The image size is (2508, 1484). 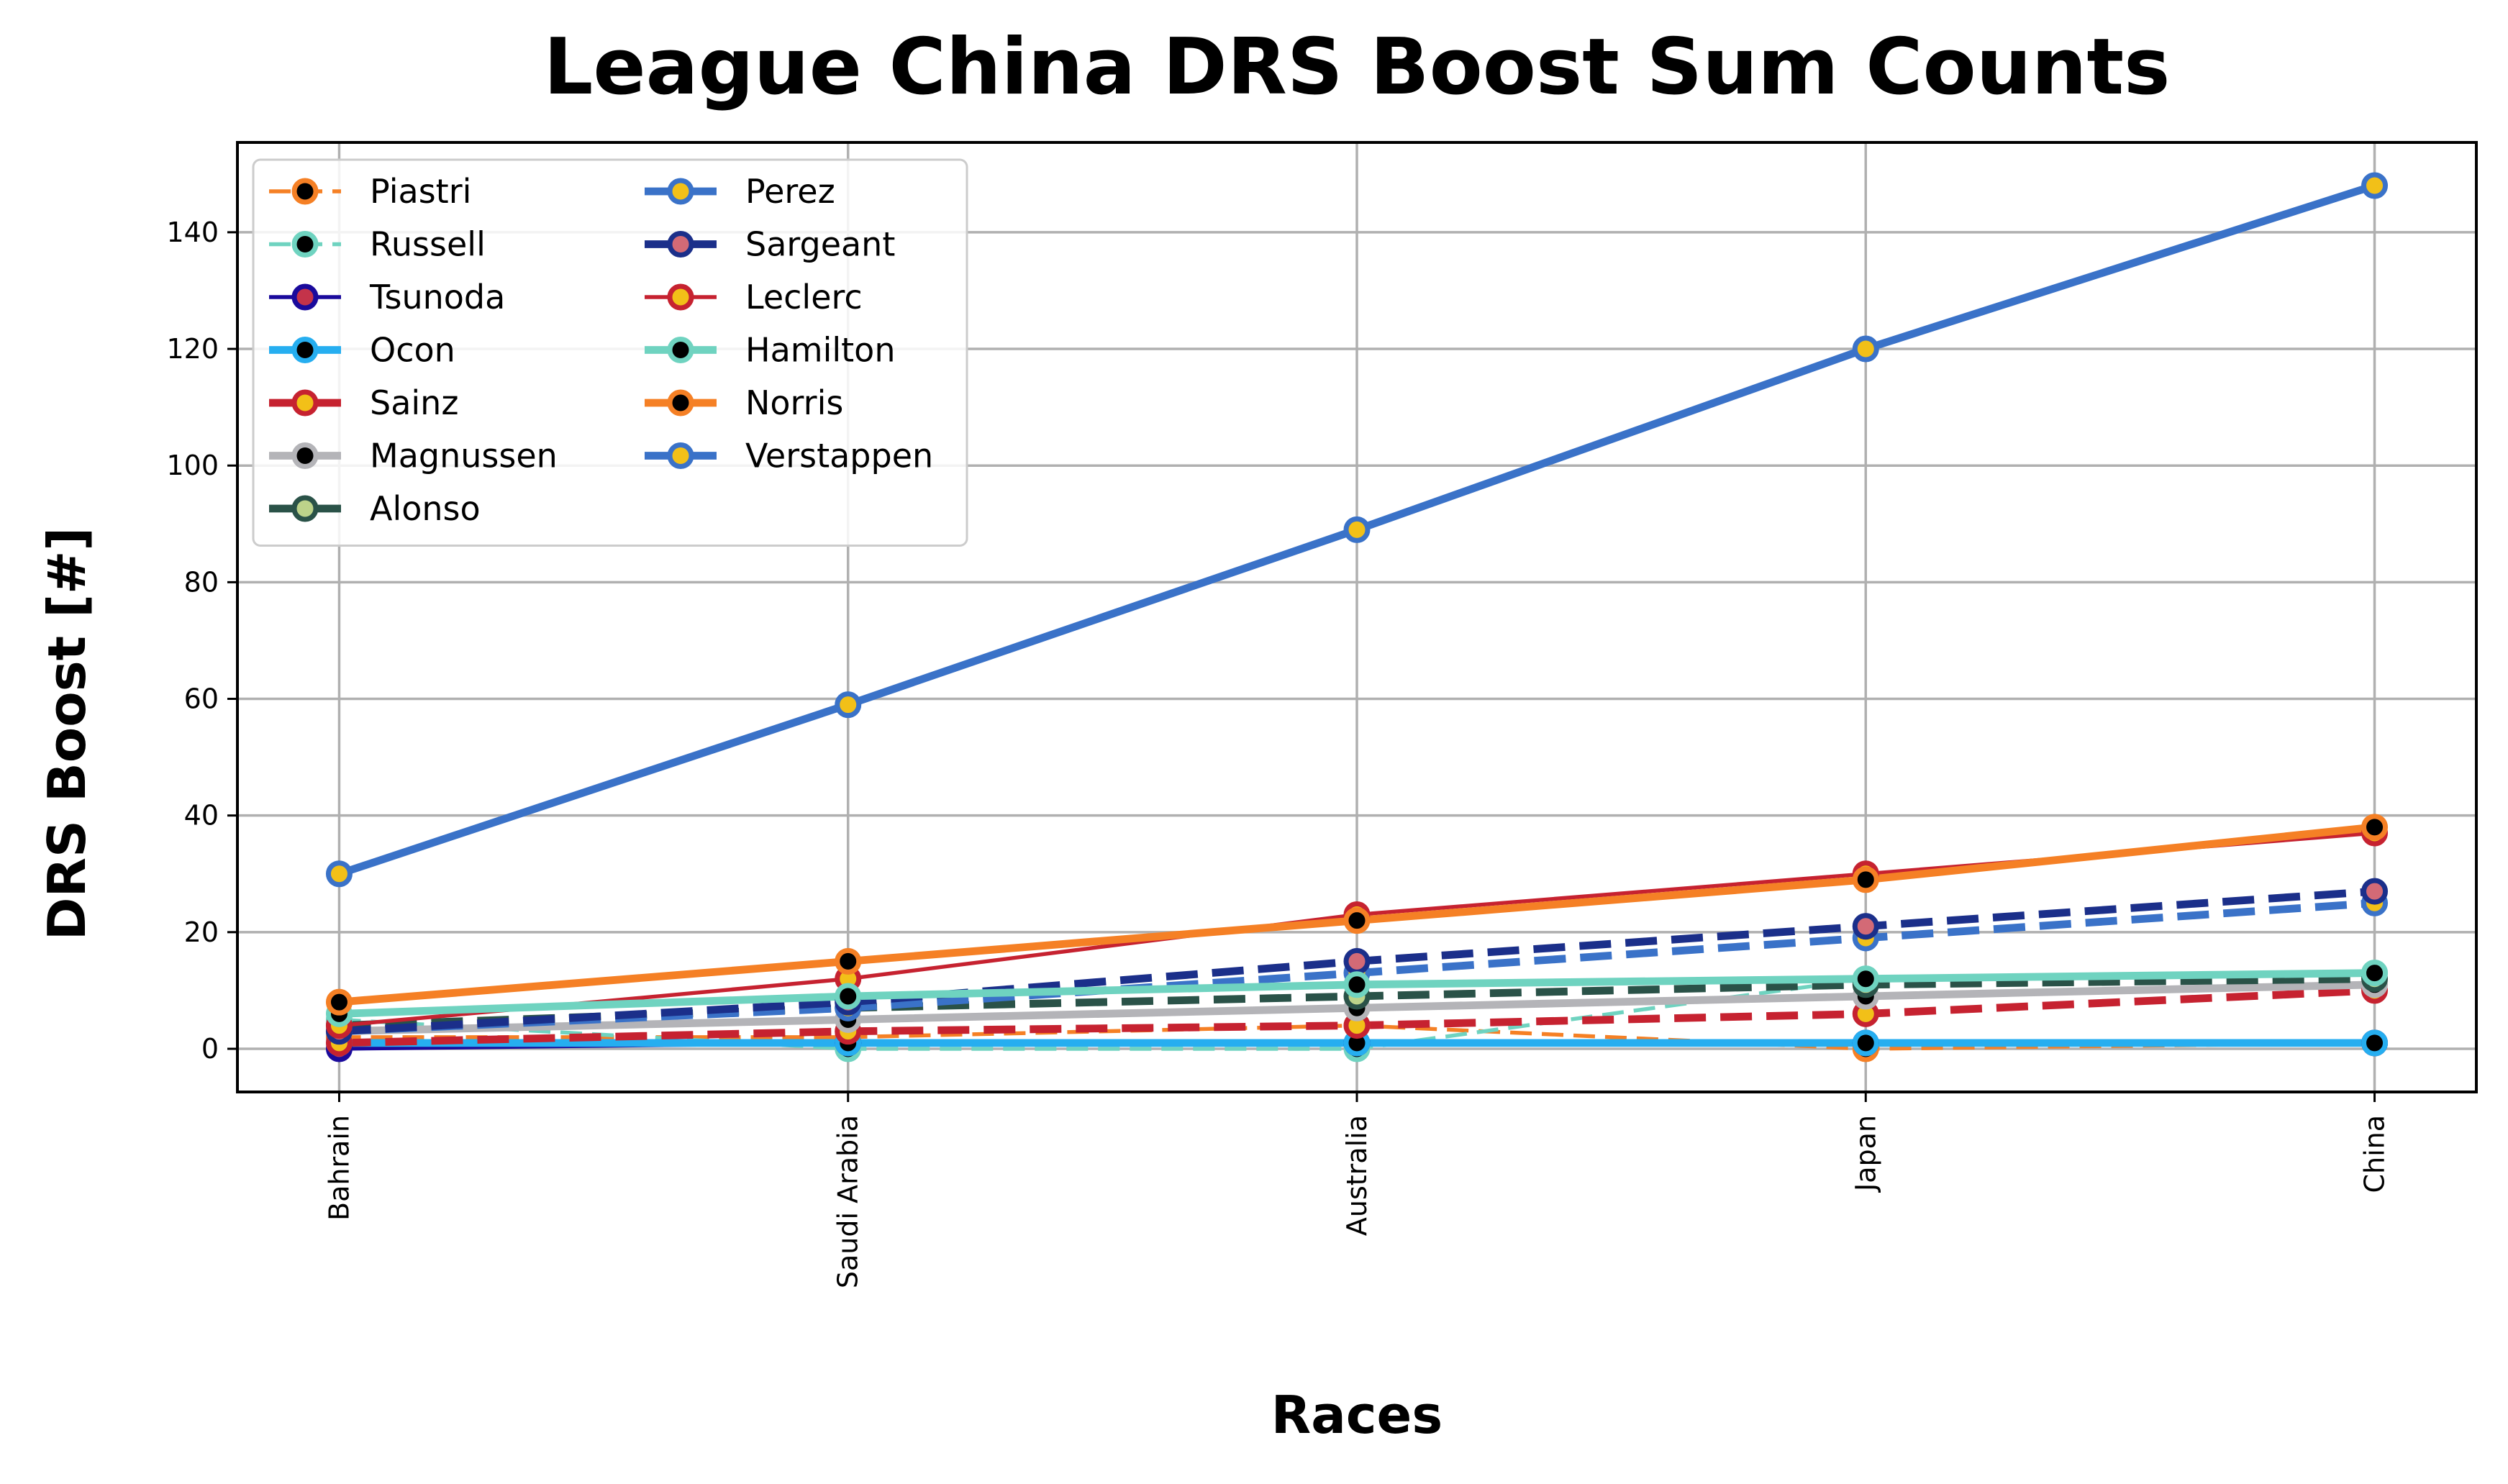 What do you see at coordinates (202, 699) in the screenshot?
I see `y-tick-label: 60` at bounding box center [202, 699].